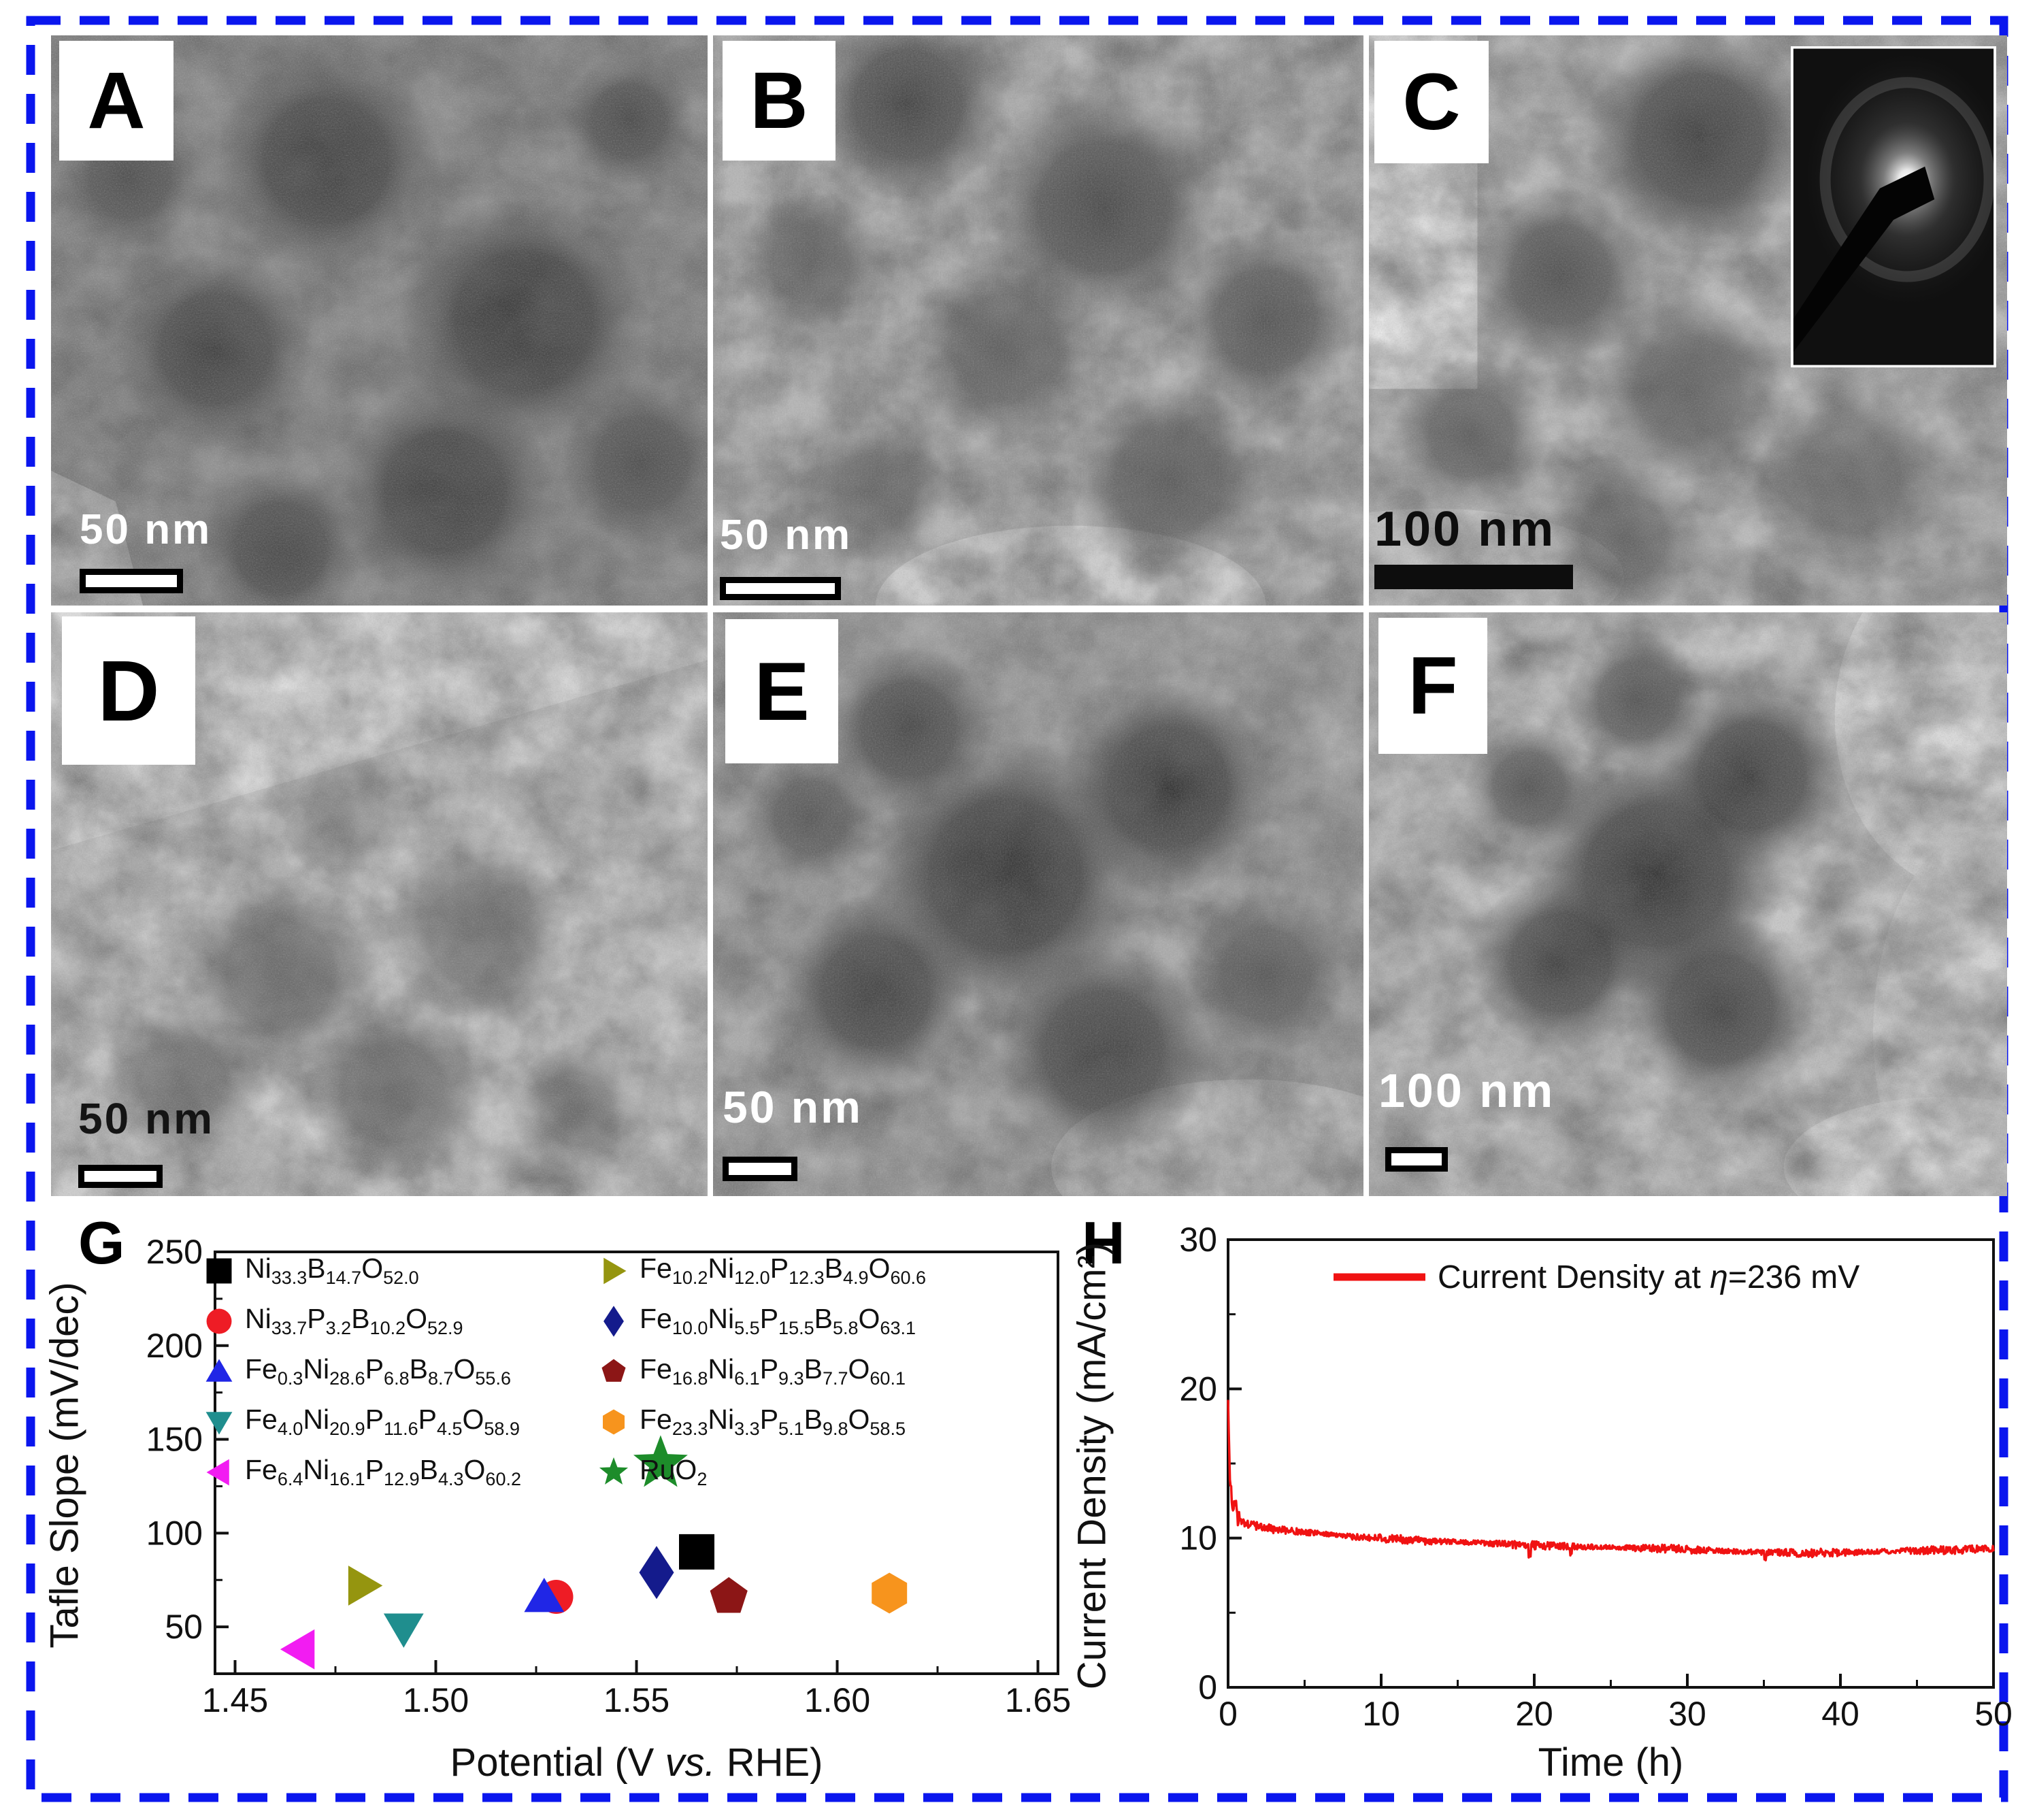  I want to click on g-x-axis-title: Potential (V vs. RHE), so click(636, 1763).